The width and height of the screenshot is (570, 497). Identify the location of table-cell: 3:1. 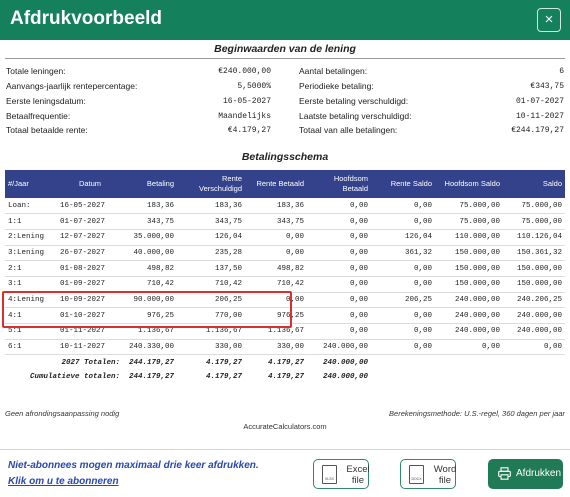
(31, 284).